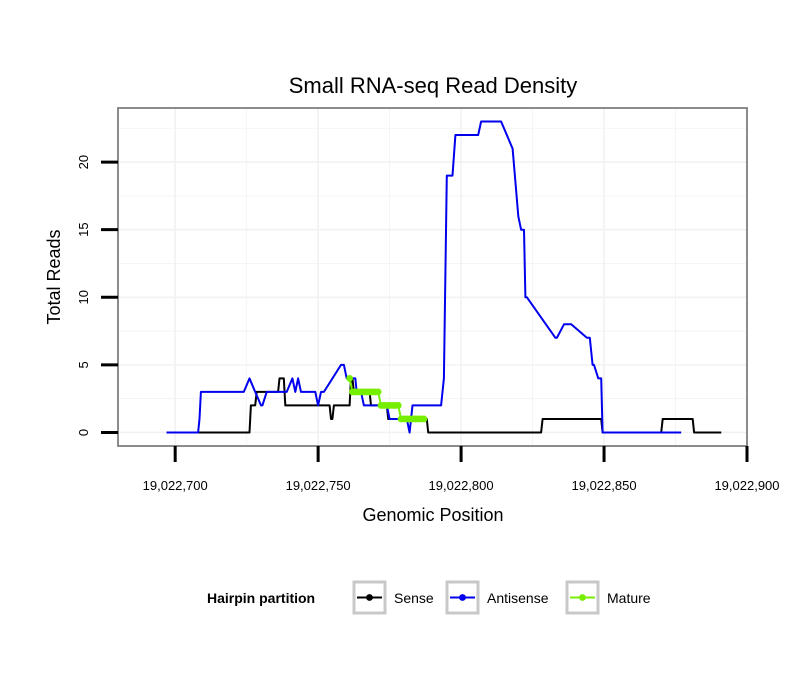 Image resolution: width=810 pixels, height=690 pixels. Describe the element at coordinates (604, 485) in the screenshot. I see `x-tick-label: 19,022,850` at that location.